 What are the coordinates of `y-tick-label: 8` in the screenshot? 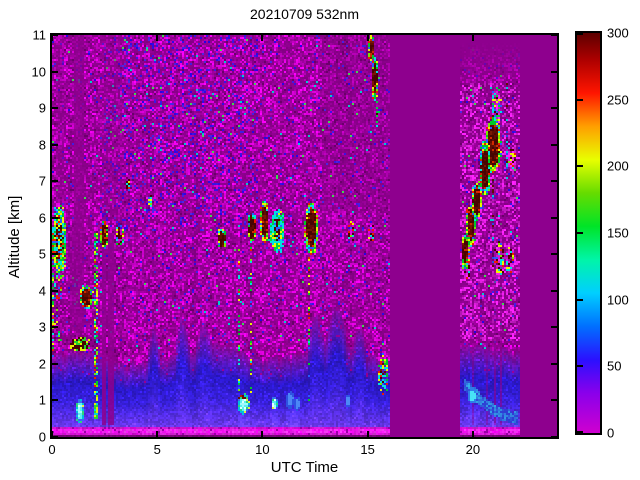 It's located at (42, 145).